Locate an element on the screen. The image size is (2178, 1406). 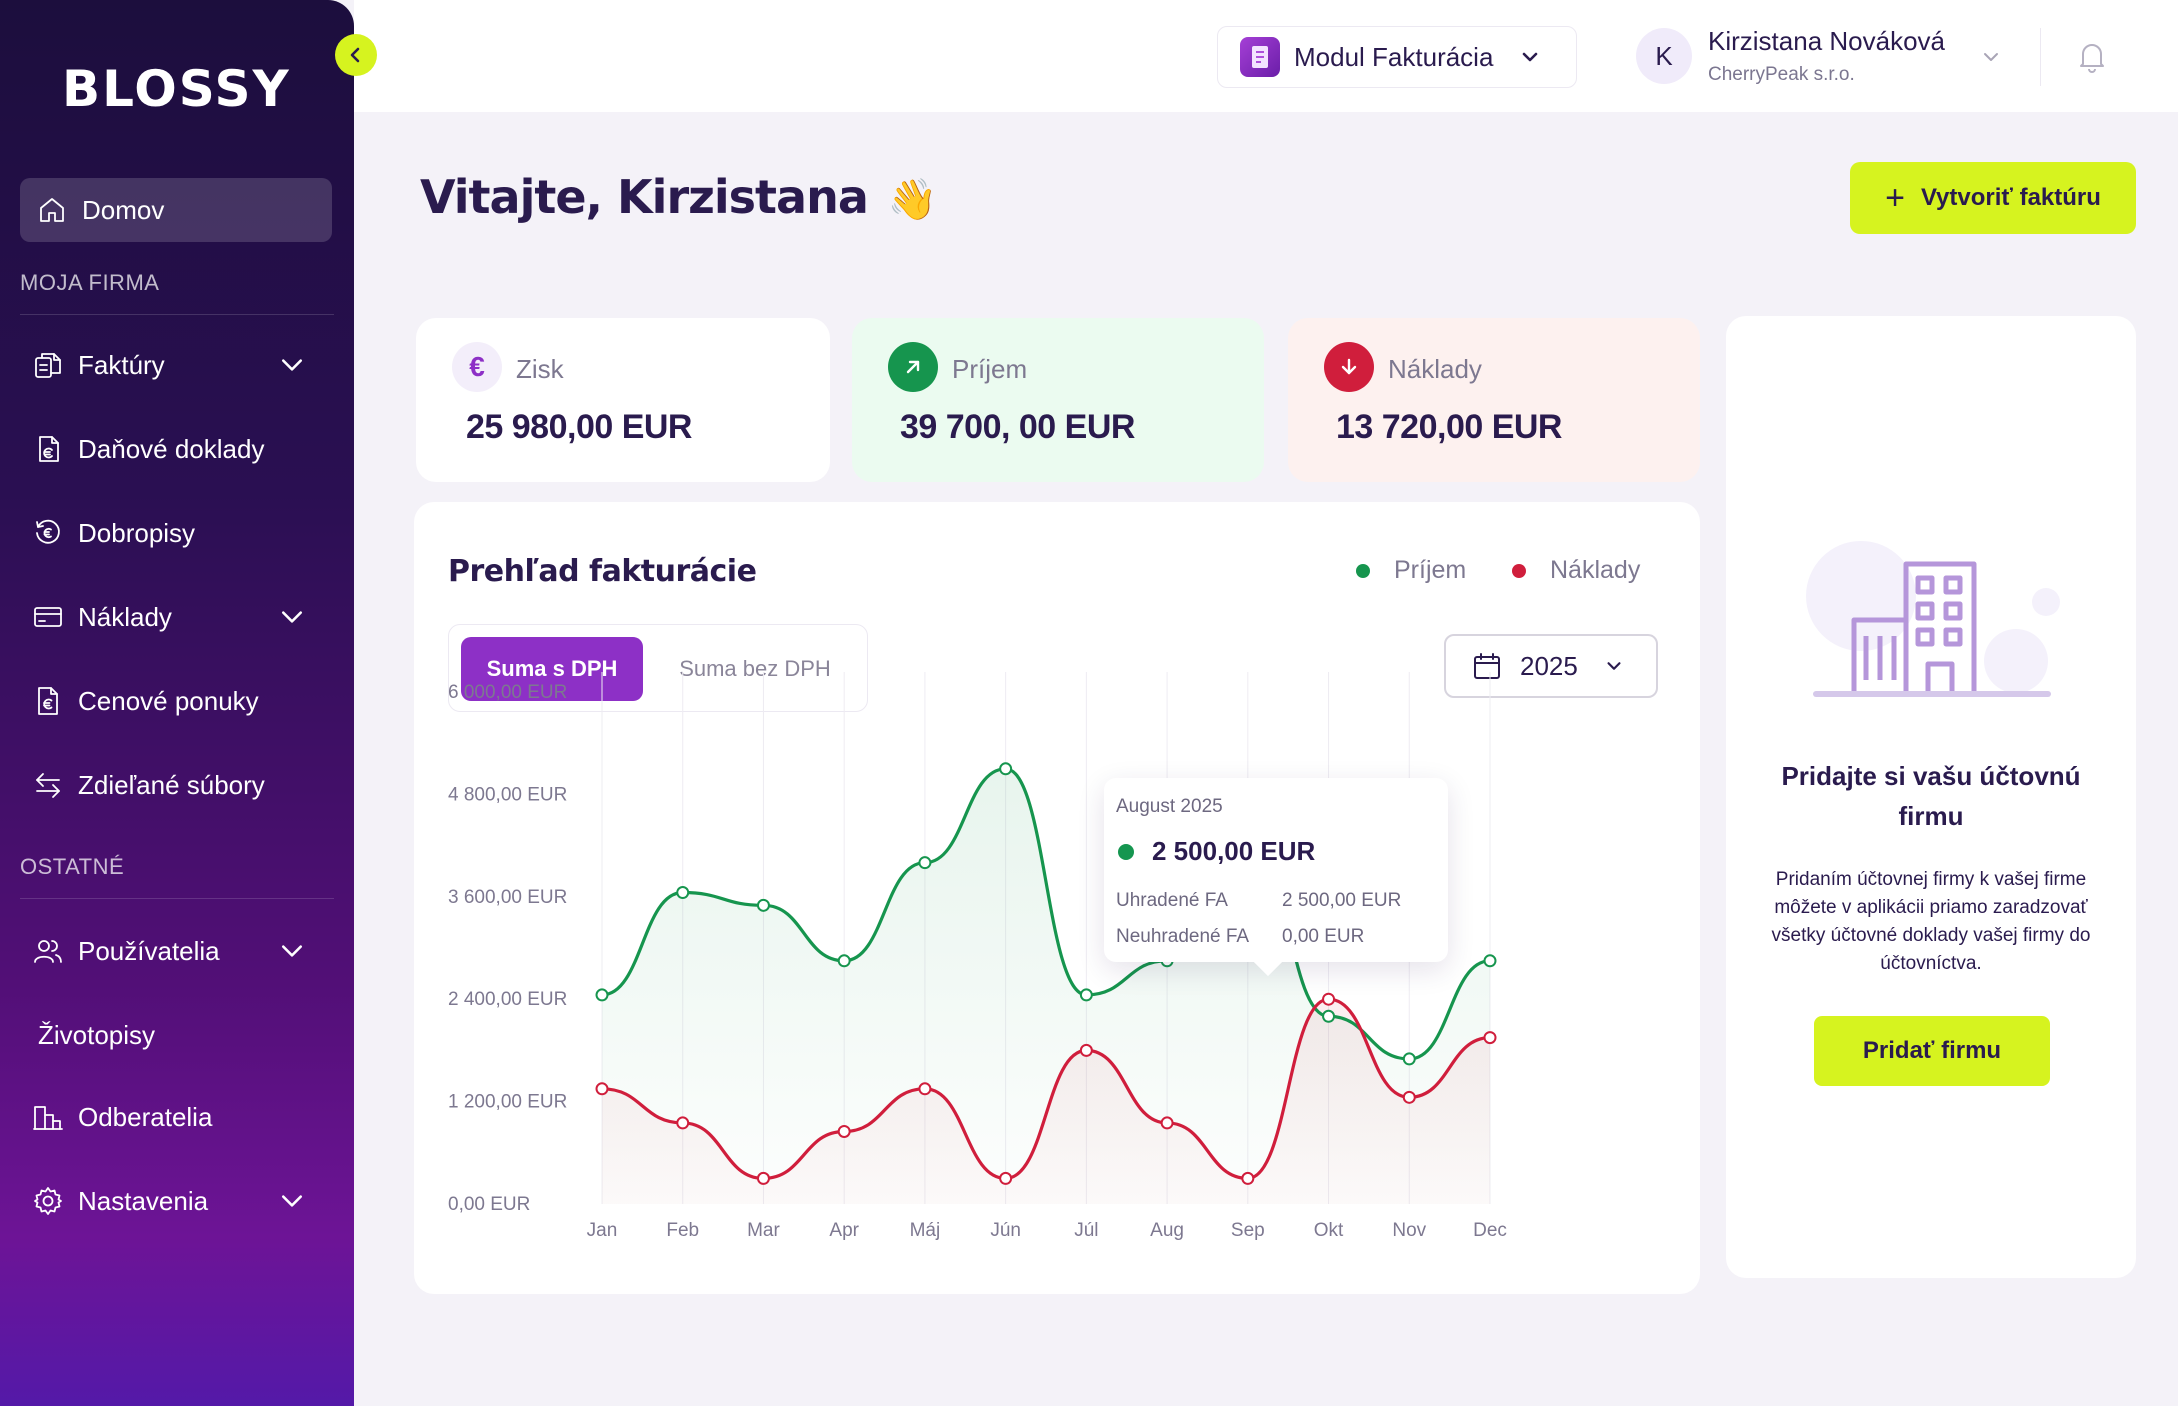
sidebar-item-label: Cenové ponuky is located at coordinates (168, 700).